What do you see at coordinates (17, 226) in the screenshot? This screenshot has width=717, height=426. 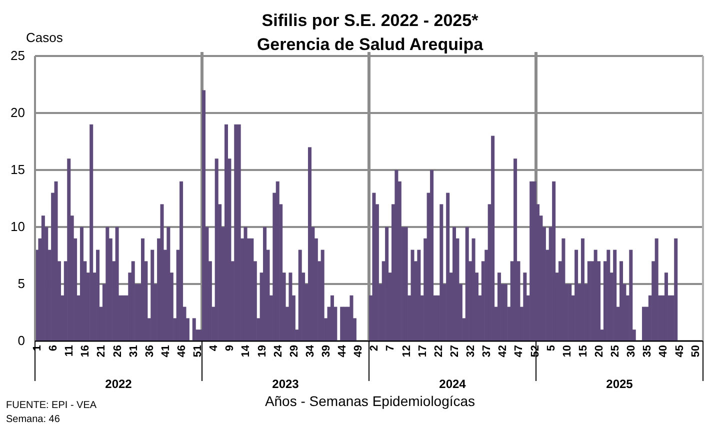 I see `y-tick-label: 10` at bounding box center [17, 226].